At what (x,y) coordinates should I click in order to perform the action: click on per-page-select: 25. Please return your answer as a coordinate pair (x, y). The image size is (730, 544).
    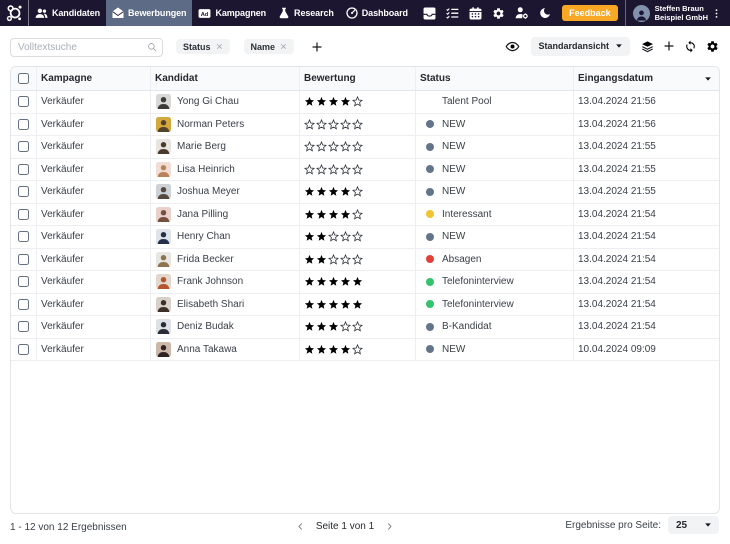
    Looking at the image, I should click on (693, 525).